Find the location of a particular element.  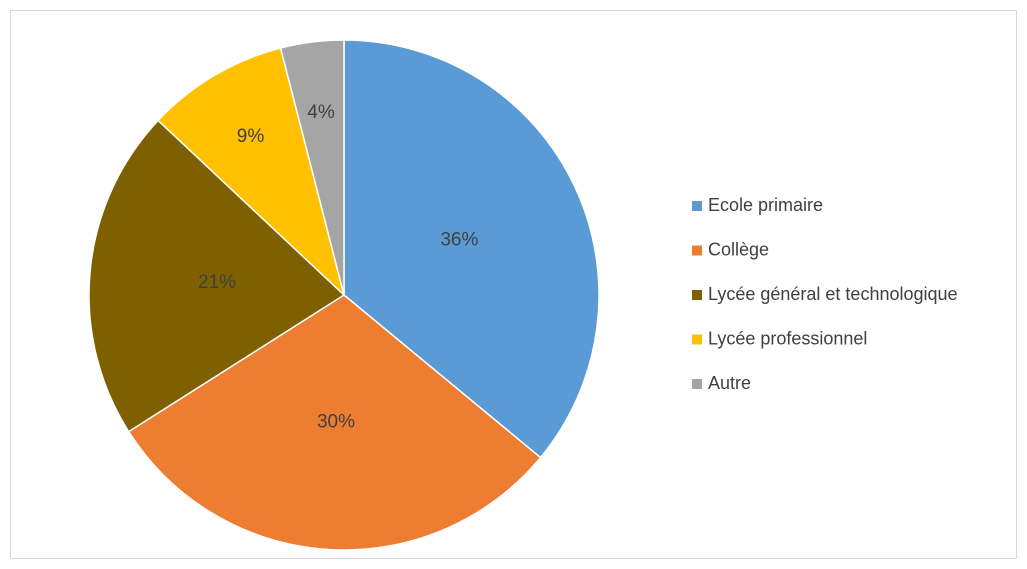

data-label: 9% is located at coordinates (251, 136).